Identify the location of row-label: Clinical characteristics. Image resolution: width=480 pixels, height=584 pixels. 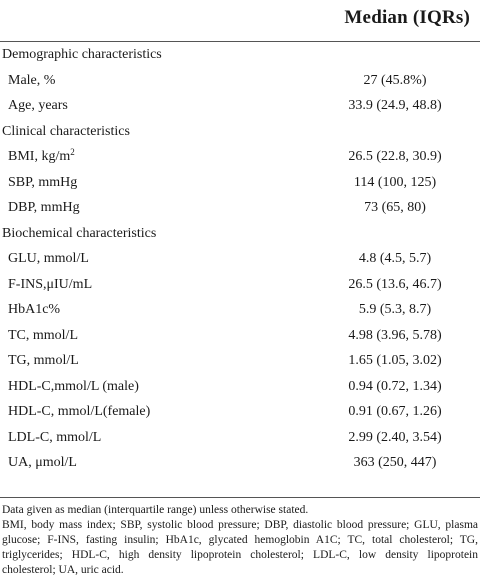
(66, 131).